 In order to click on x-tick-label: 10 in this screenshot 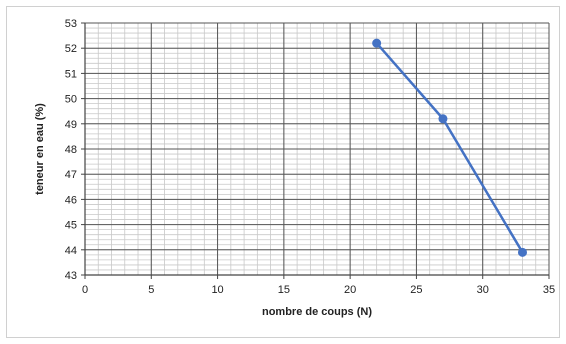, I will do `click(217, 290)`.